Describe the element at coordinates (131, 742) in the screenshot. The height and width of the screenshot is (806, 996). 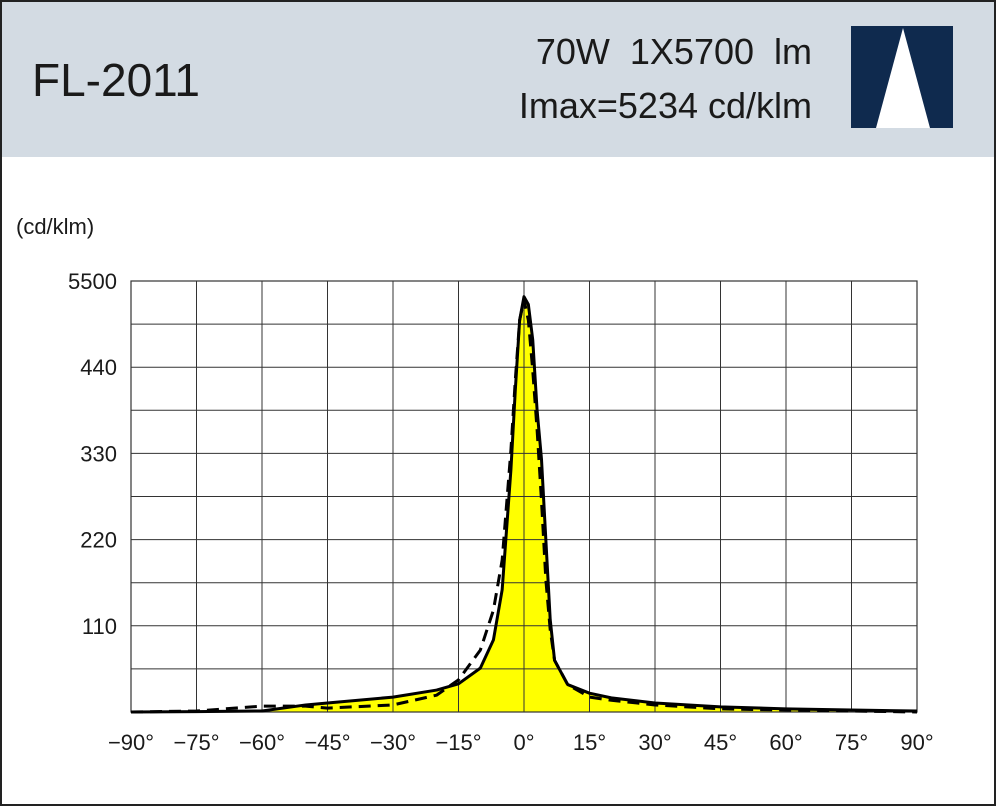
I see `x-tick-label: −90°` at that location.